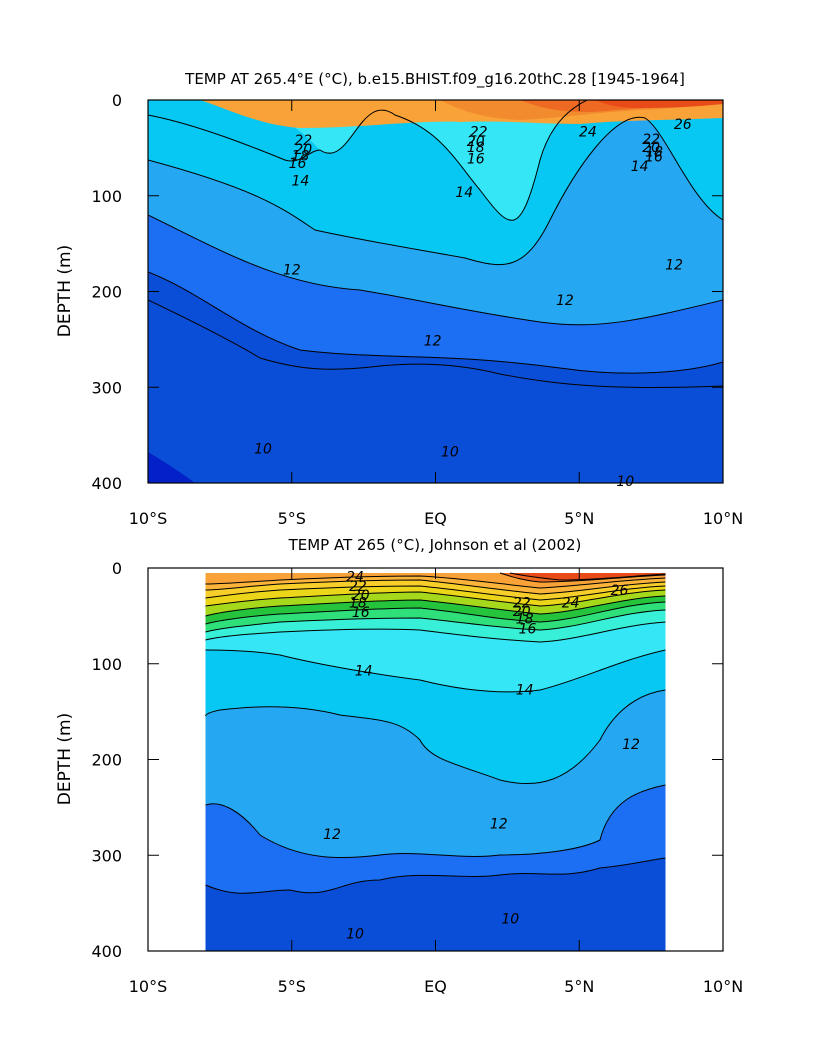 The width and height of the screenshot is (818, 1055). Describe the element at coordinates (723, 986) in the screenshot. I see `x-tick-label: 10°N` at that location.